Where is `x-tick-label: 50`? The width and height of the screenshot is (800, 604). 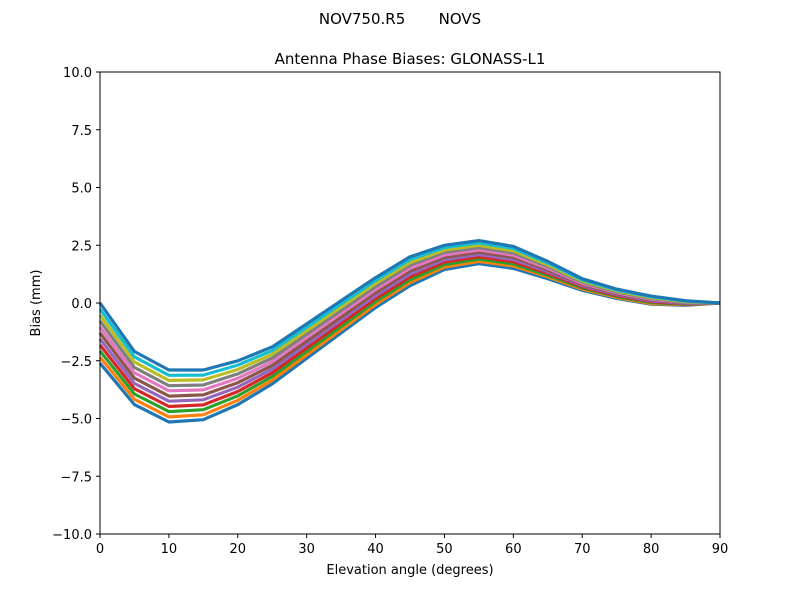 x-tick-label: 50 is located at coordinates (444, 549).